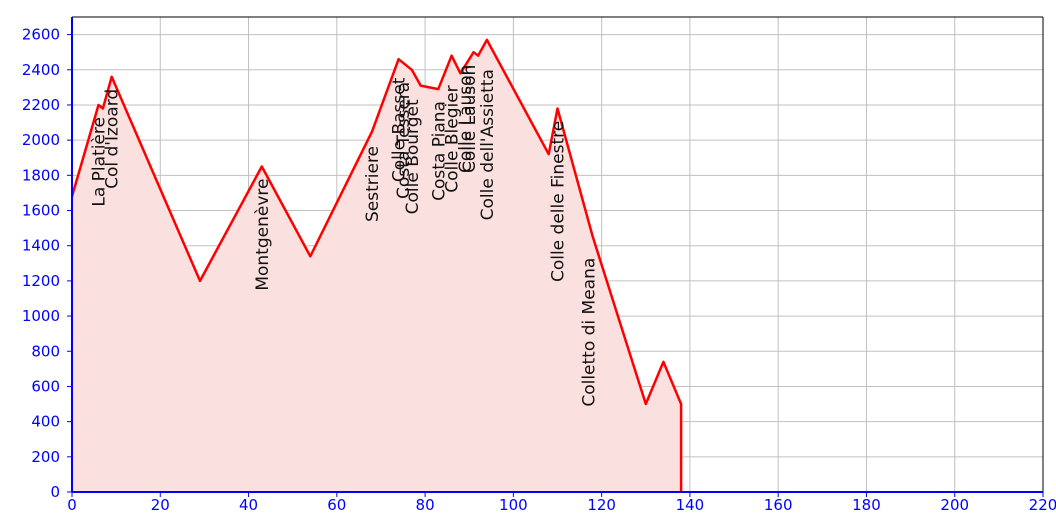 This screenshot has height=530, width=1056. Describe the element at coordinates (488, 144) in the screenshot. I see `climb-label: Colle dell'Assietta` at that location.